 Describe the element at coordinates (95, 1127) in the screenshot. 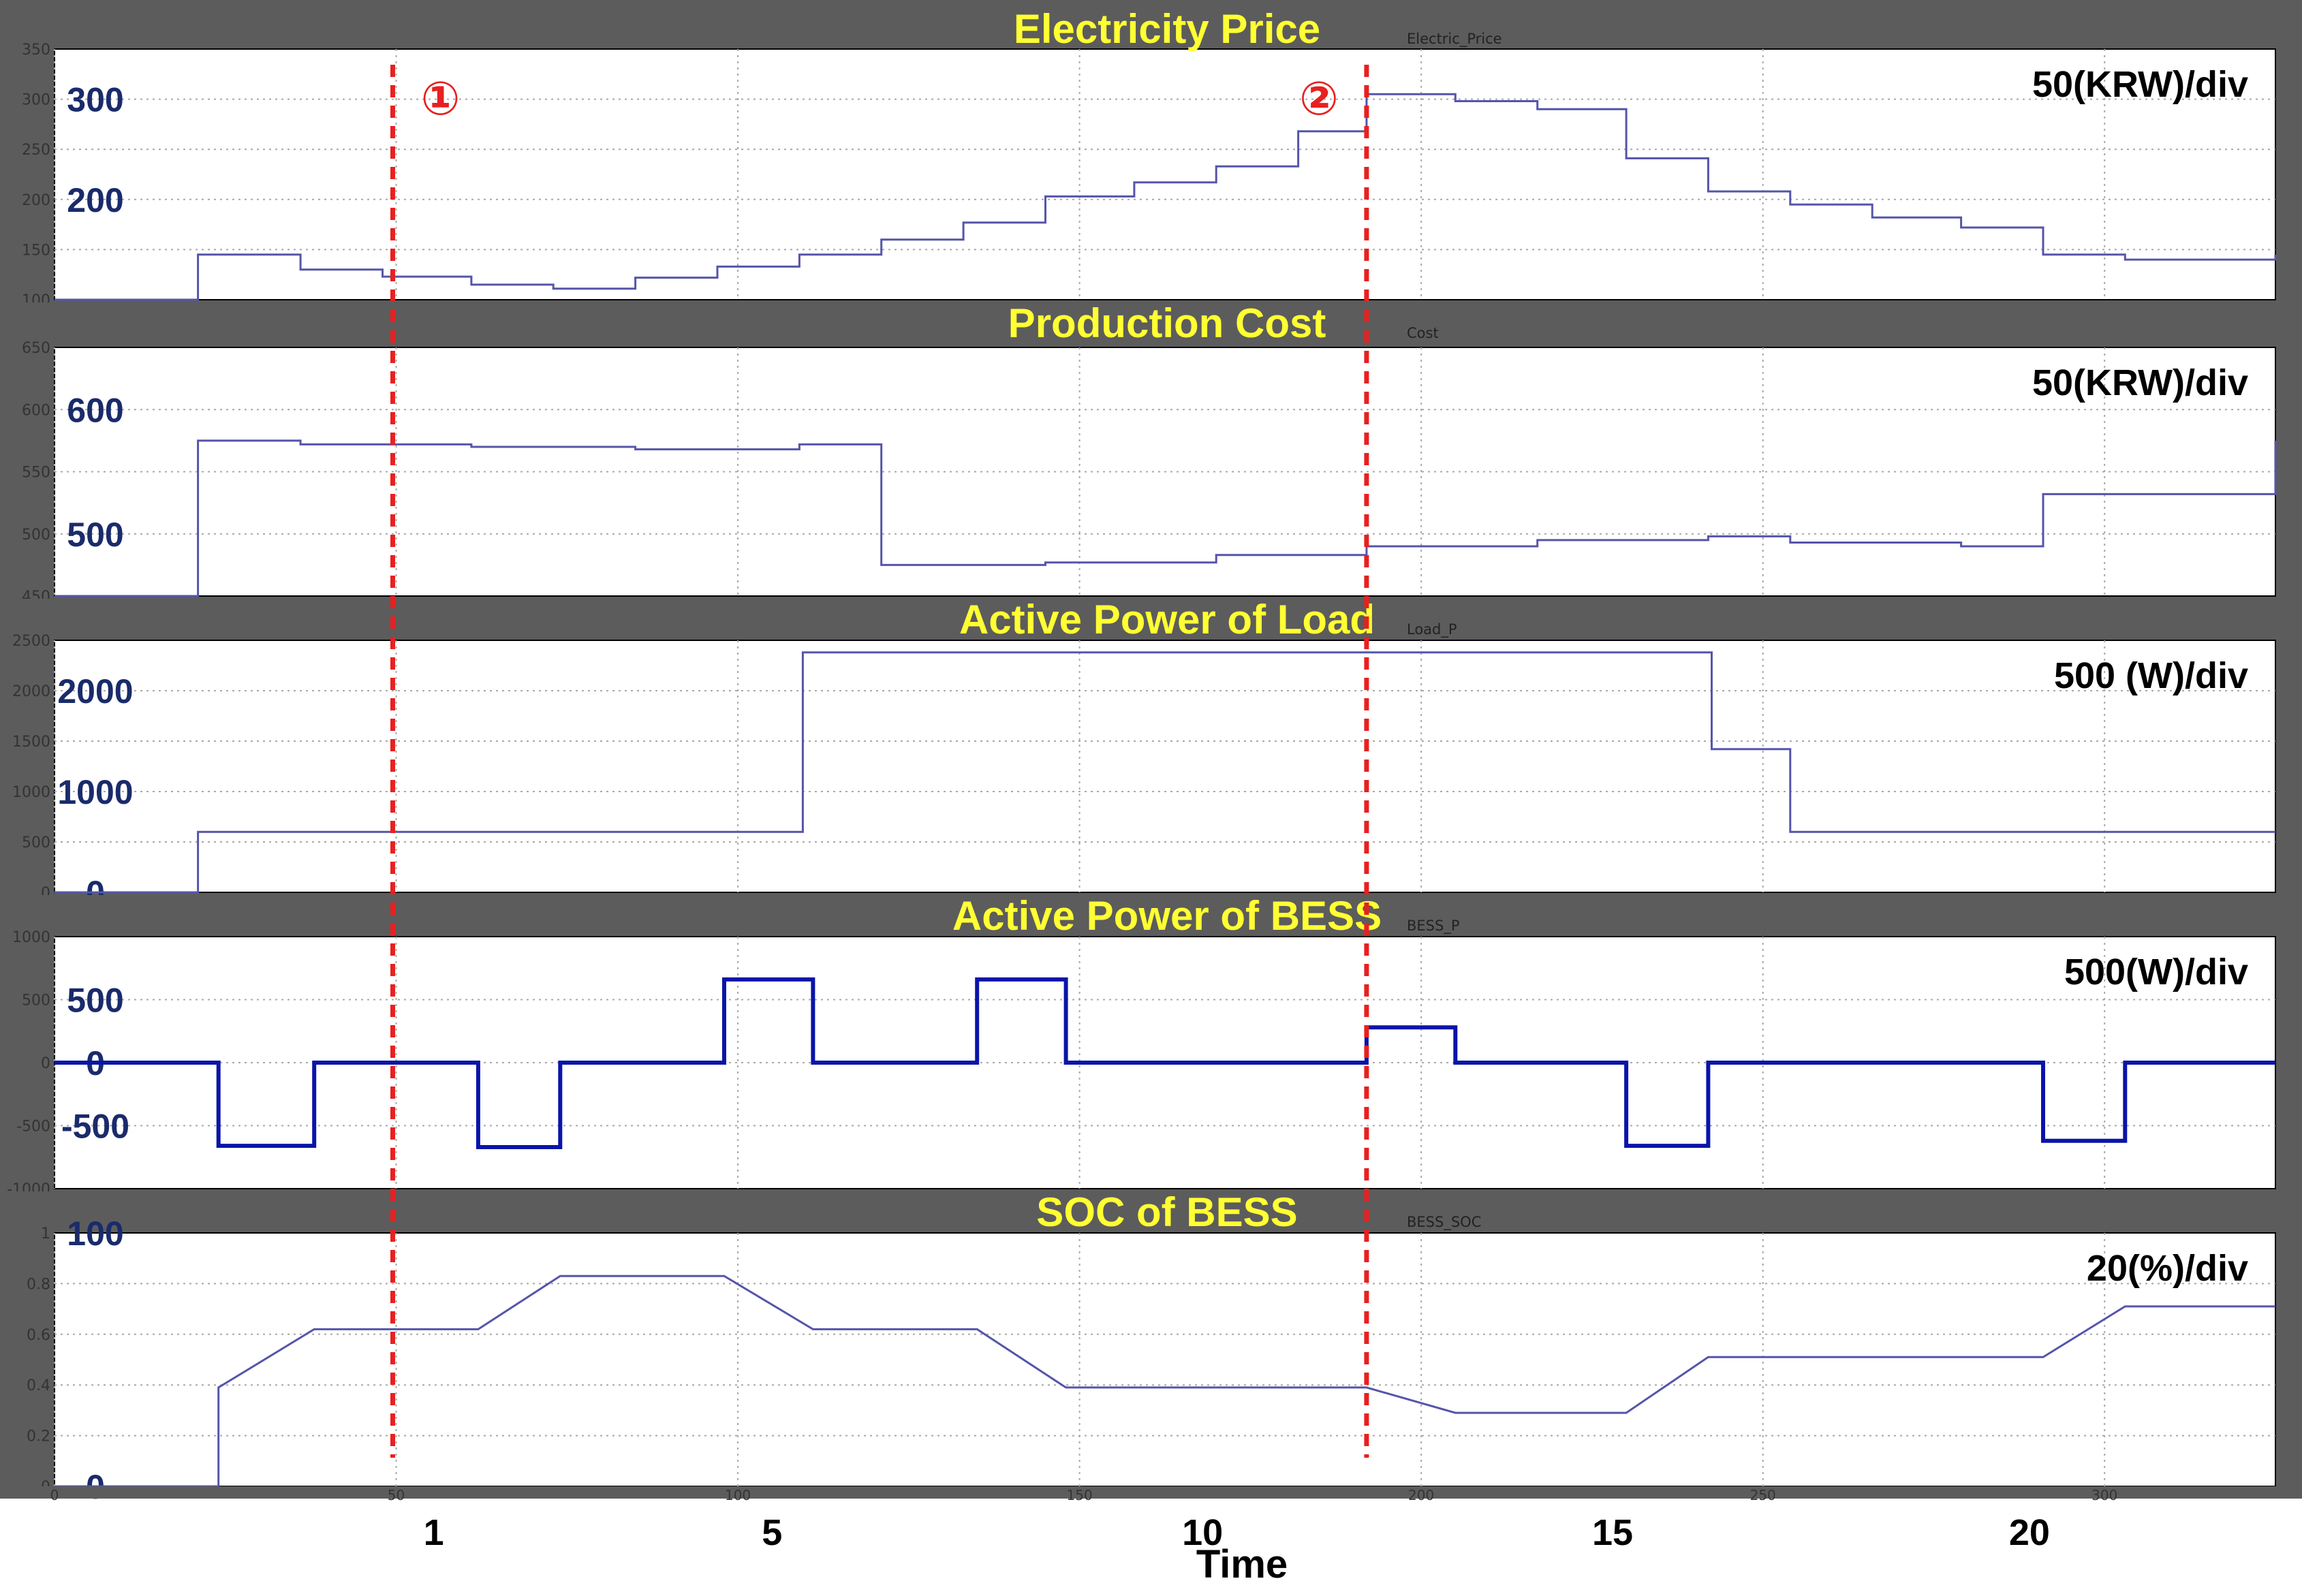

I see `big-y-label: -500` at that location.